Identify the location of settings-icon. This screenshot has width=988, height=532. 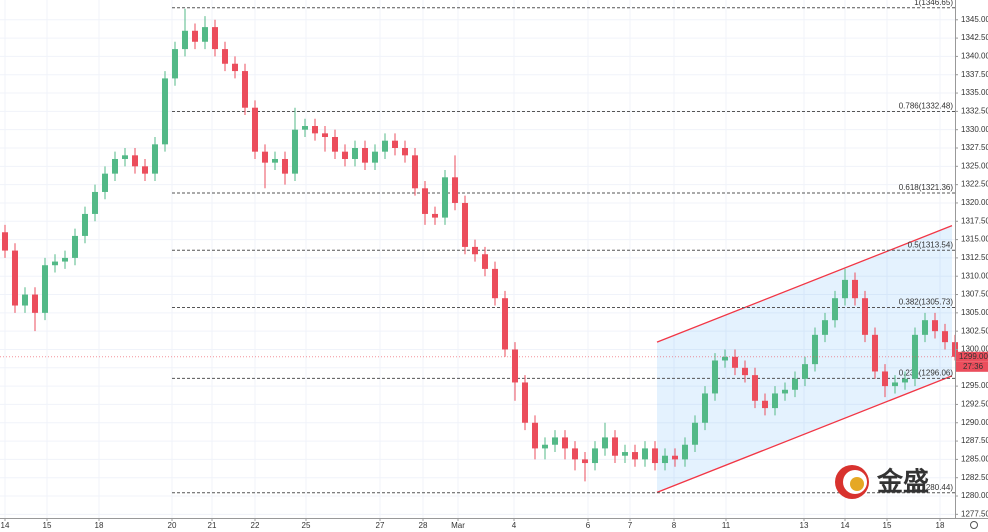
(974, 525).